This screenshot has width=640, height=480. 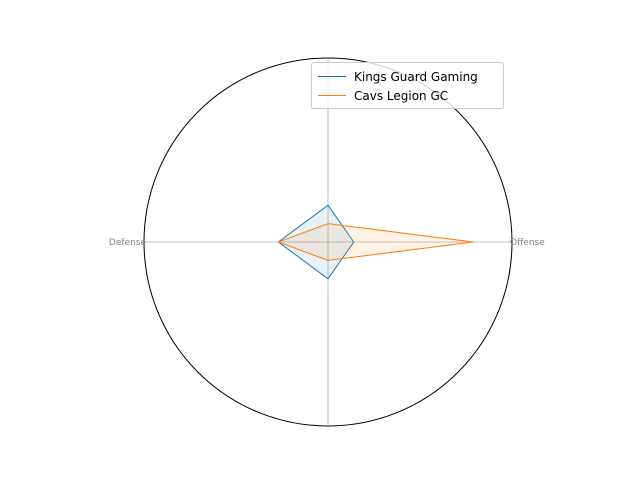 What do you see at coordinates (332, 95) in the screenshot?
I see `legend-swatch-cavs-legion` at bounding box center [332, 95].